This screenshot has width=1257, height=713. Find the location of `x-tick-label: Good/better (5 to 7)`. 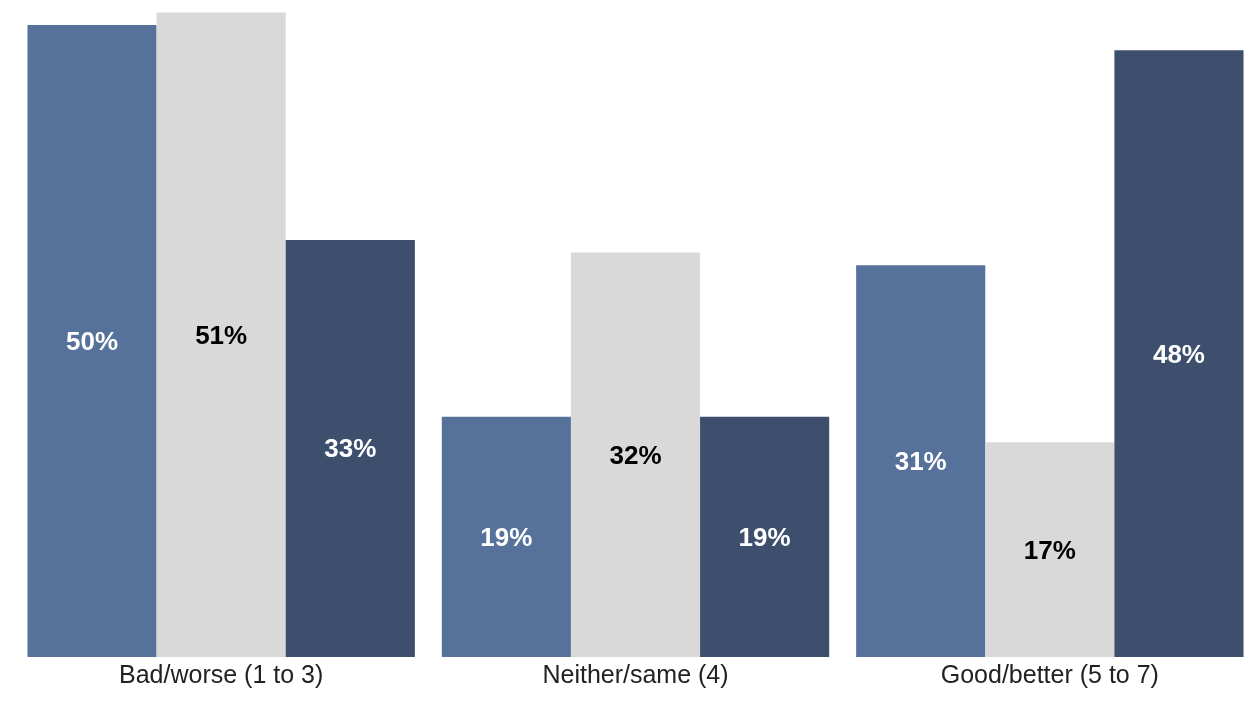

x-tick-label: Good/better (5 to 7) is located at coordinates (1049, 674).